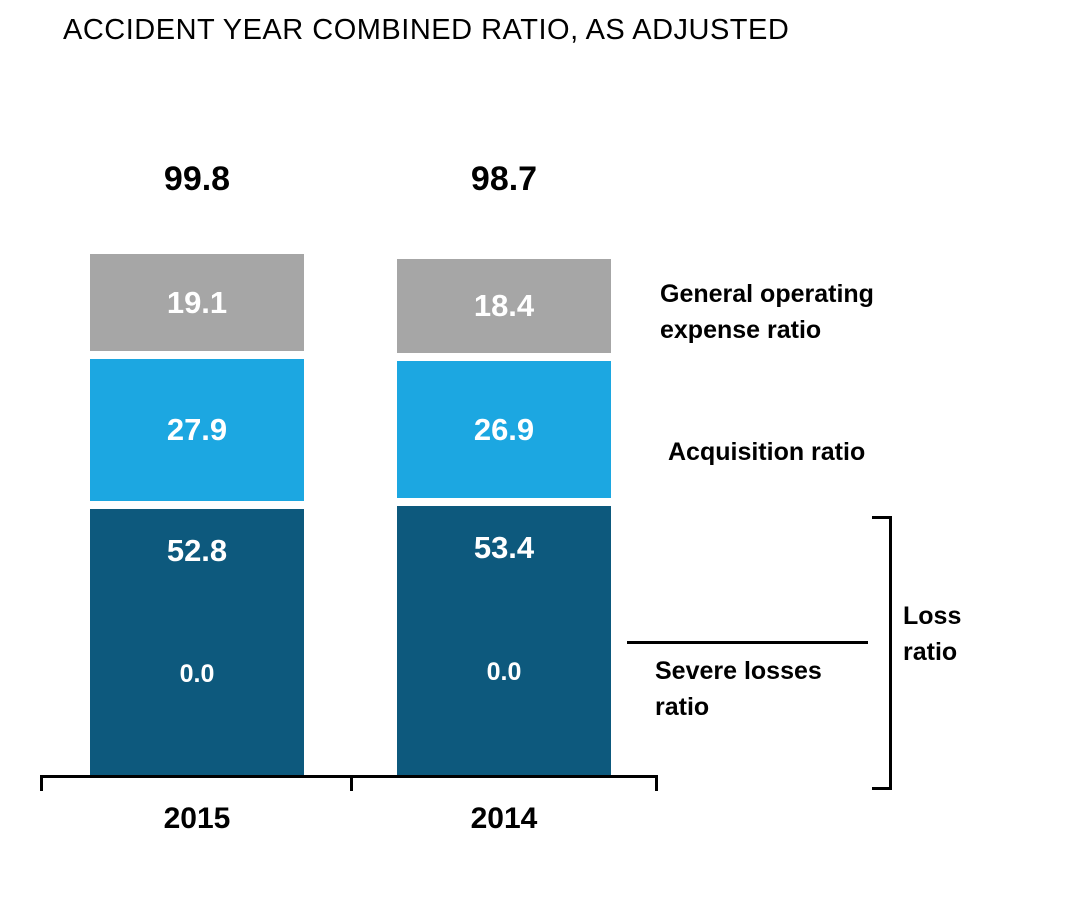 The image size is (1084, 916). I want to click on segment-value-label: 26.9, so click(504, 429).